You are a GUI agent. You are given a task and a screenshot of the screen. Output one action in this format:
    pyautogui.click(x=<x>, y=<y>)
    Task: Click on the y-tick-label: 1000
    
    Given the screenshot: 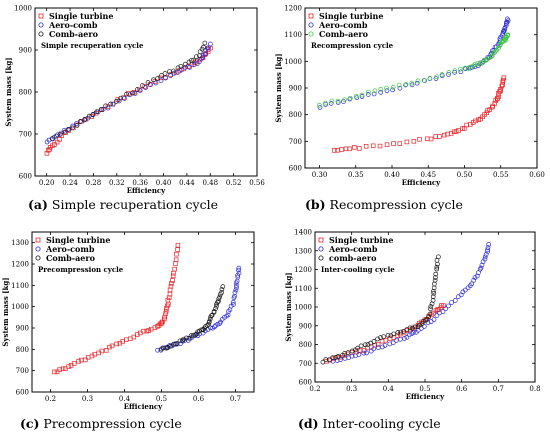 What is the action you would take?
    pyautogui.click(x=293, y=62)
    